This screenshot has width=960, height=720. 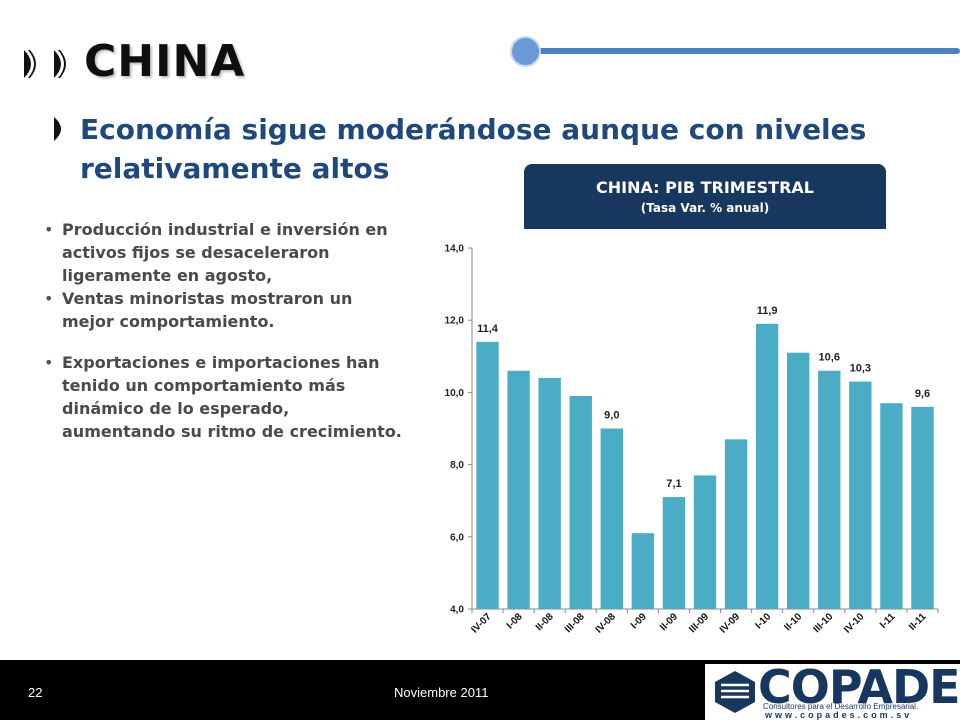 What do you see at coordinates (455, 321) in the screenshot?
I see `y-tick-label: 12,0` at bounding box center [455, 321].